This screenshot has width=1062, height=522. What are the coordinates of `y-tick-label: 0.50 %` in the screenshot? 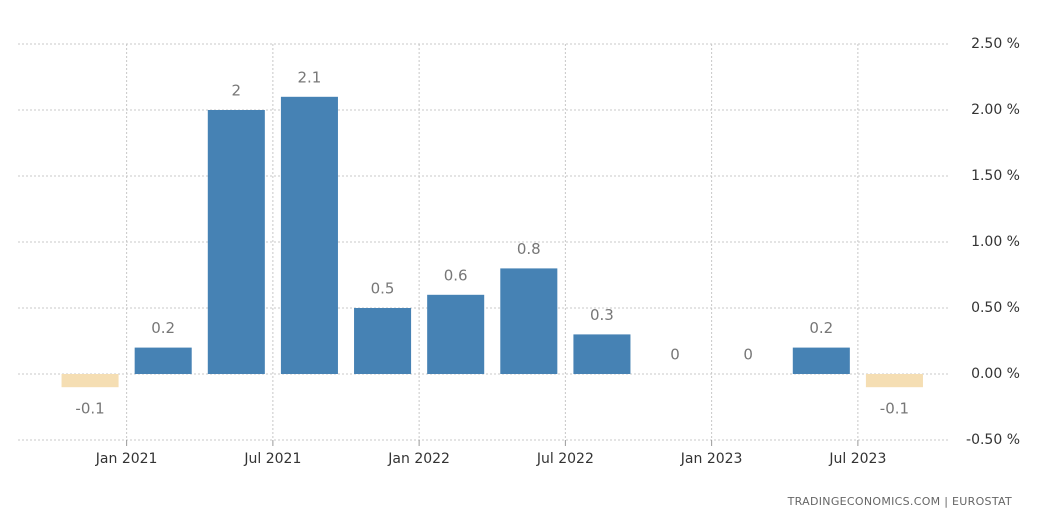 It's located at (995, 308).